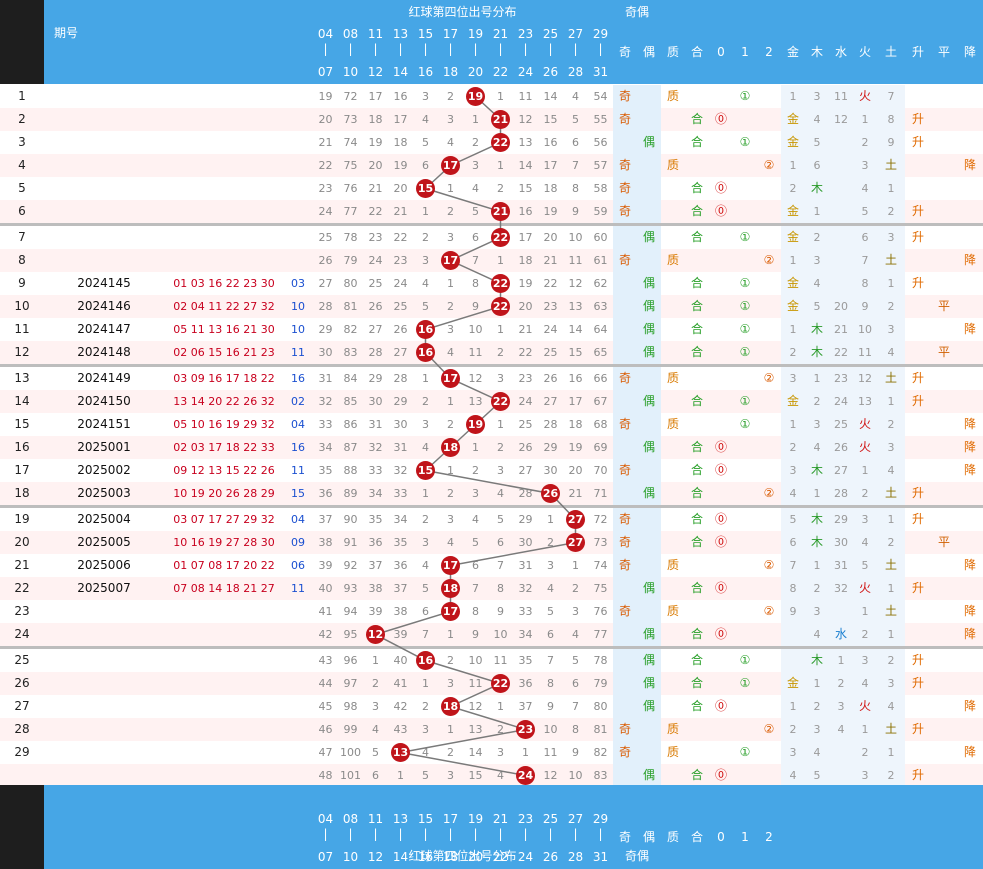 This screenshot has width=983, height=869. Describe the element at coordinates (325, 857) in the screenshot. I see `header-bottom-number: 07` at that location.